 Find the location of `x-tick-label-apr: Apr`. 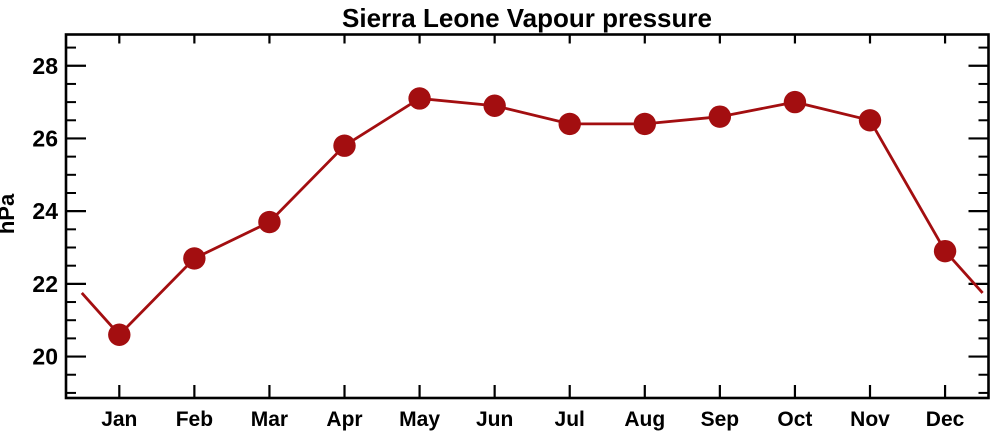

x-tick-label-apr: Apr is located at coordinates (344, 419).